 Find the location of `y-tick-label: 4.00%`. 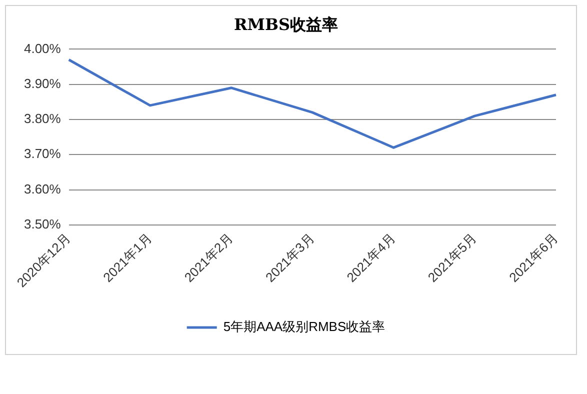

y-tick-label: 4.00% is located at coordinates (43, 48).